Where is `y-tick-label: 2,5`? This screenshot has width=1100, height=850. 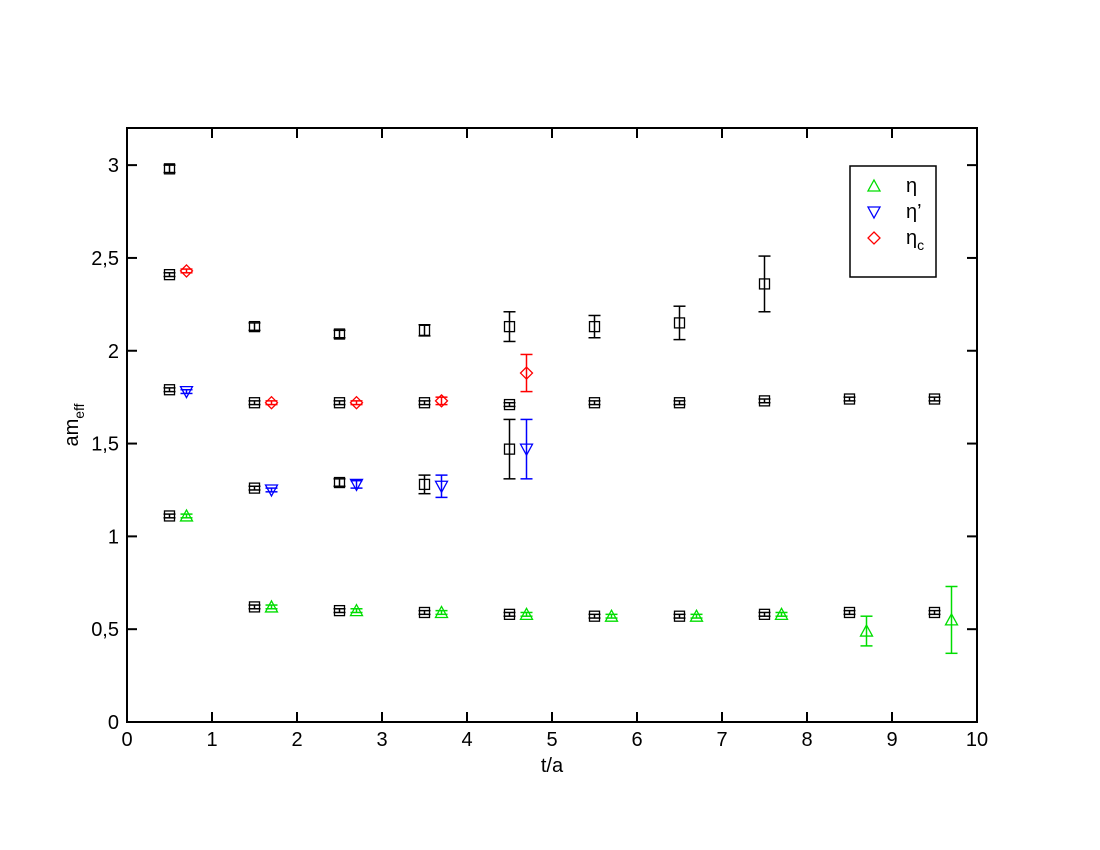
y-tick-label: 2,5 is located at coordinates (105, 259).